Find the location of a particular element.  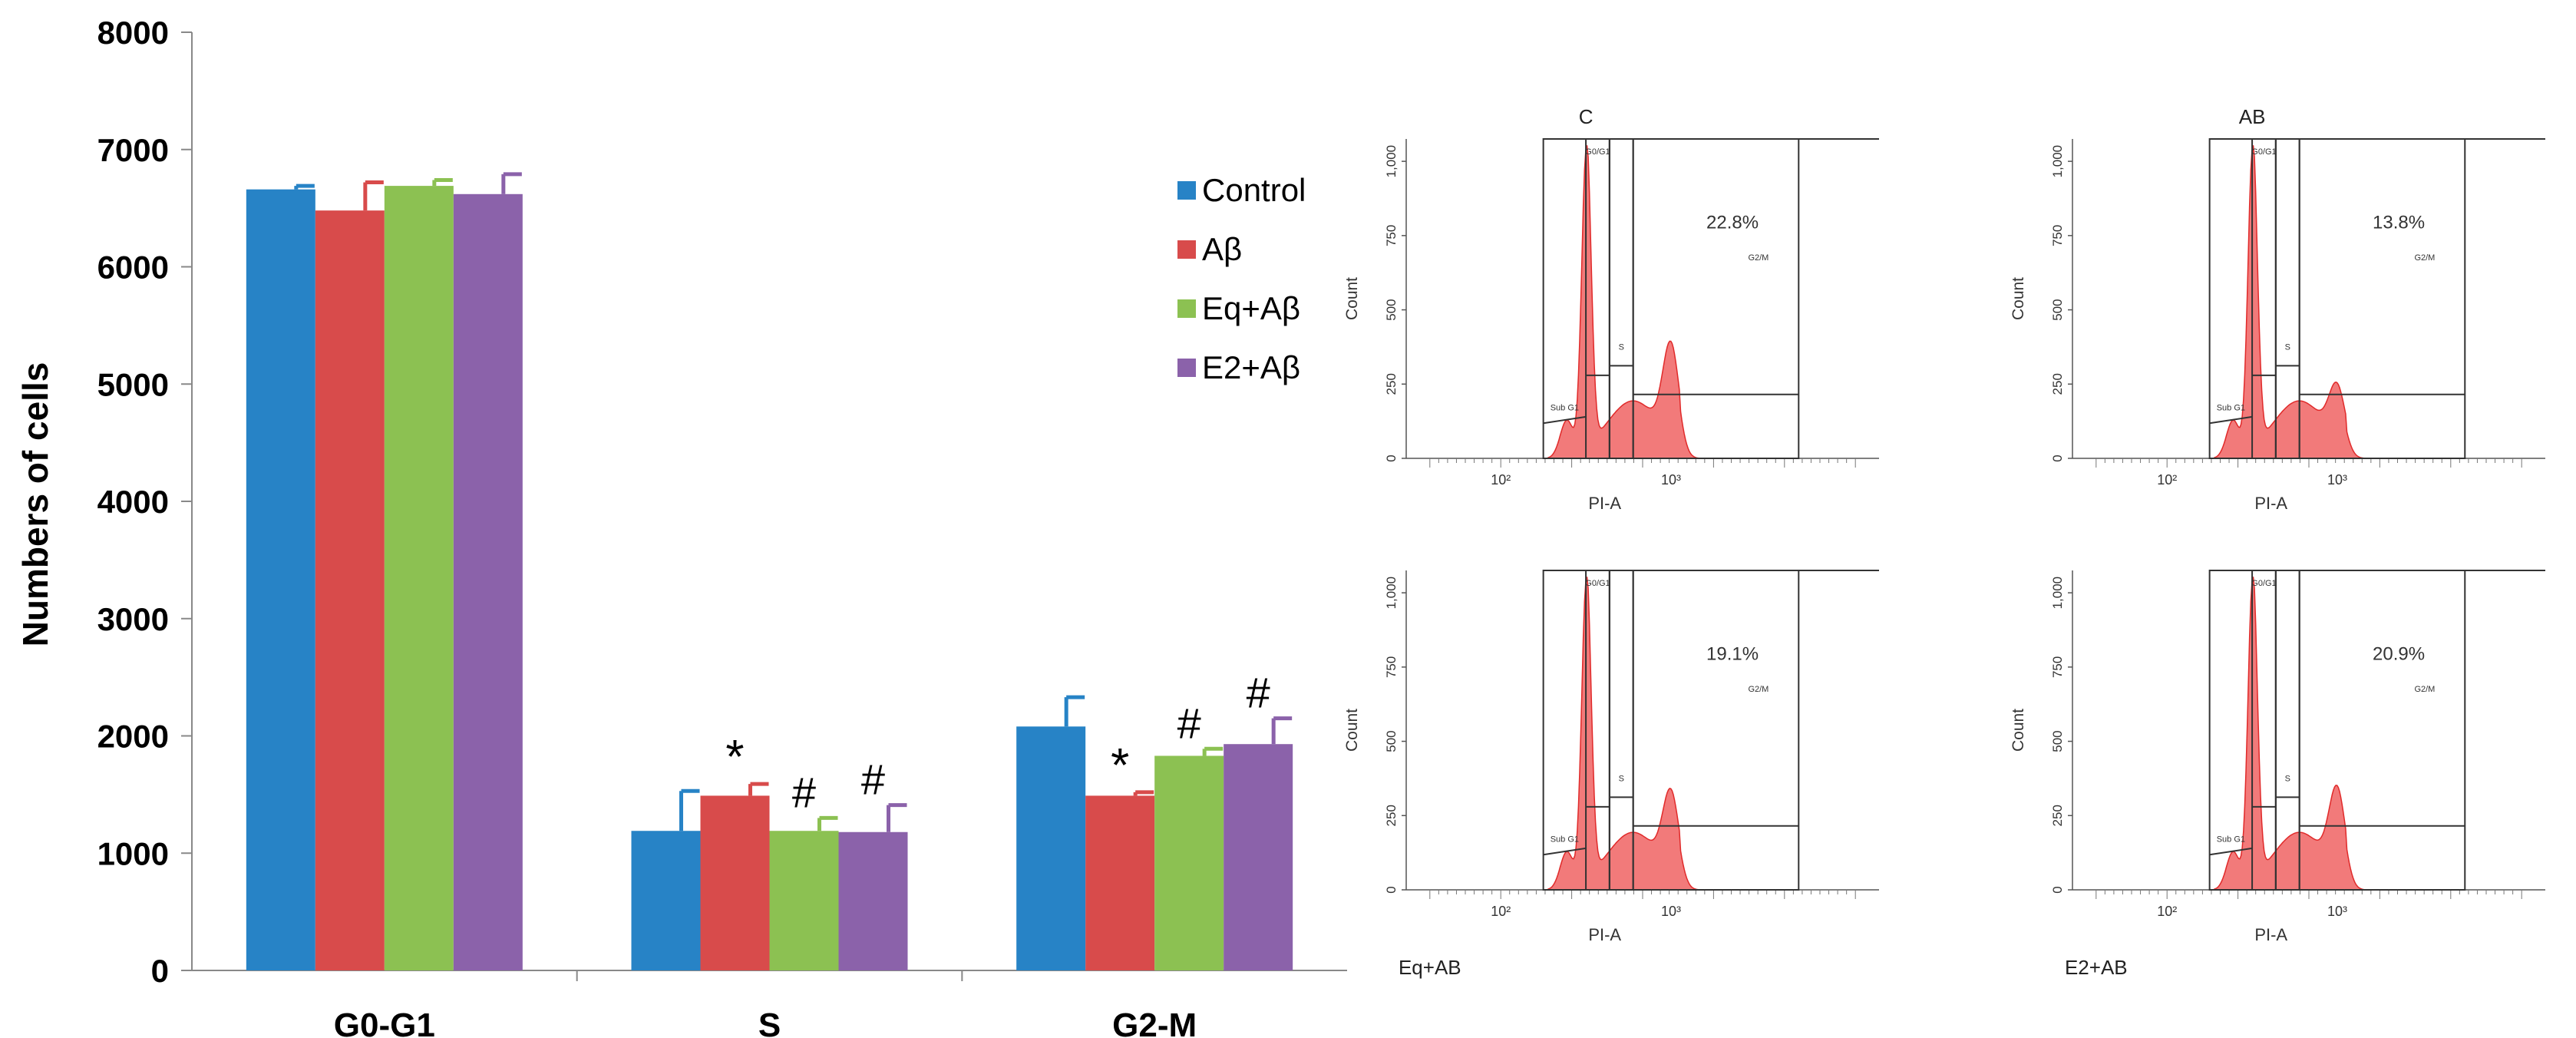

y-tick-label: 8000 is located at coordinates (133, 33).